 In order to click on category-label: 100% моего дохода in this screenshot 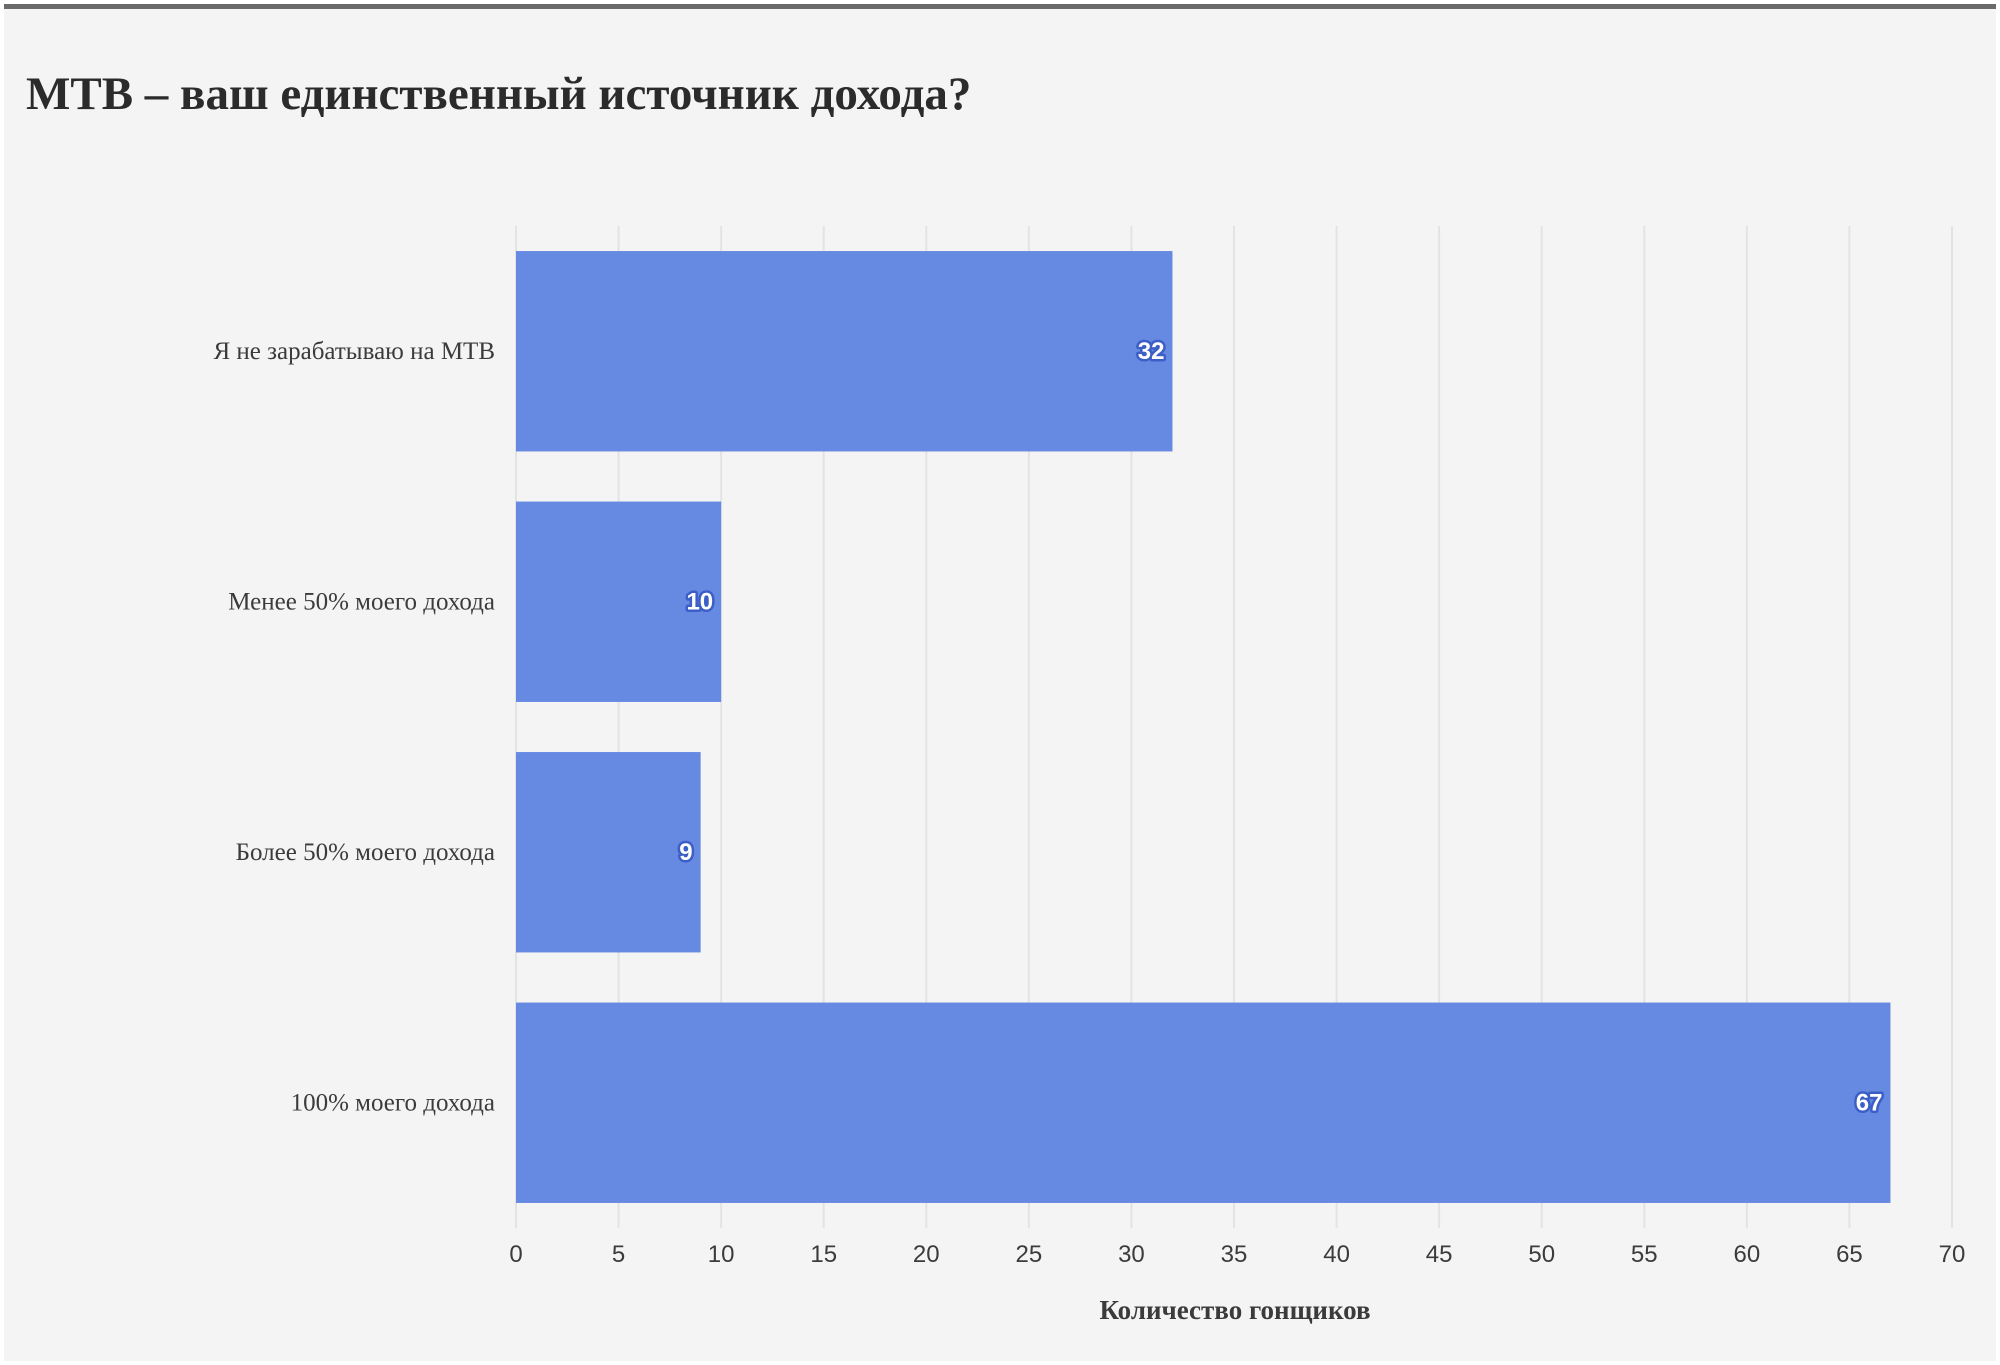, I will do `click(393, 1102)`.